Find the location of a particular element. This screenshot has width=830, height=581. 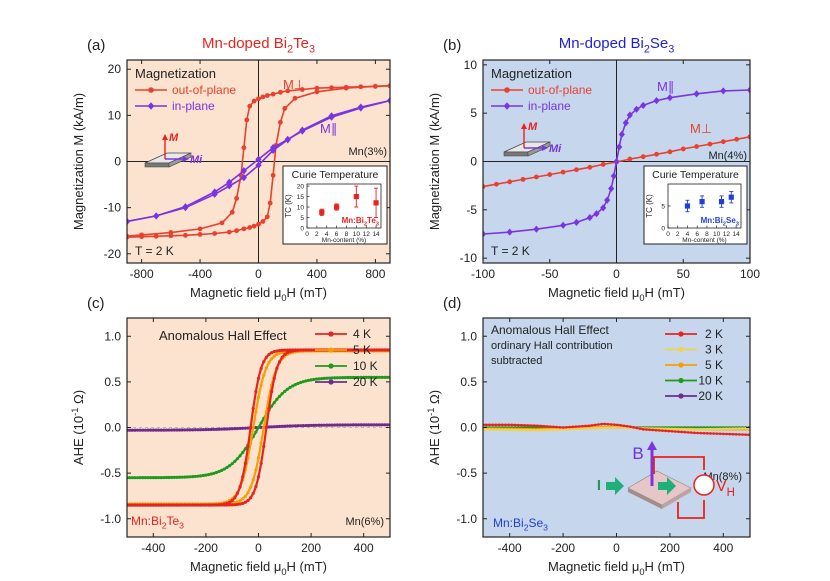

sample-side is located at coordinates (157, 165).